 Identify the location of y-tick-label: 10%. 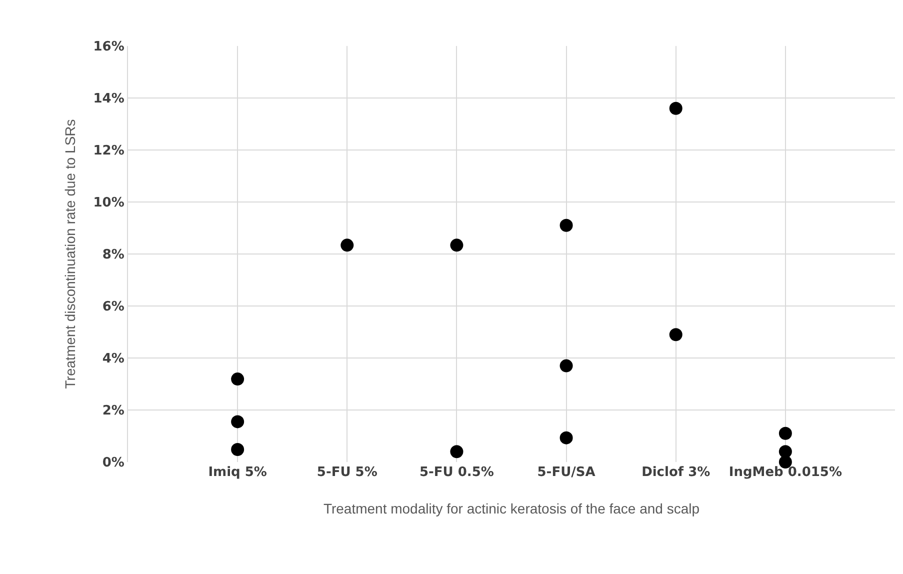
(108, 203).